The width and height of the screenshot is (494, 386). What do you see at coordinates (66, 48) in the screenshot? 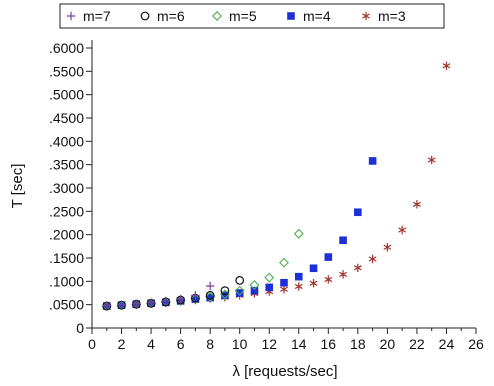
I see `y-tick-label: .6000` at bounding box center [66, 48].